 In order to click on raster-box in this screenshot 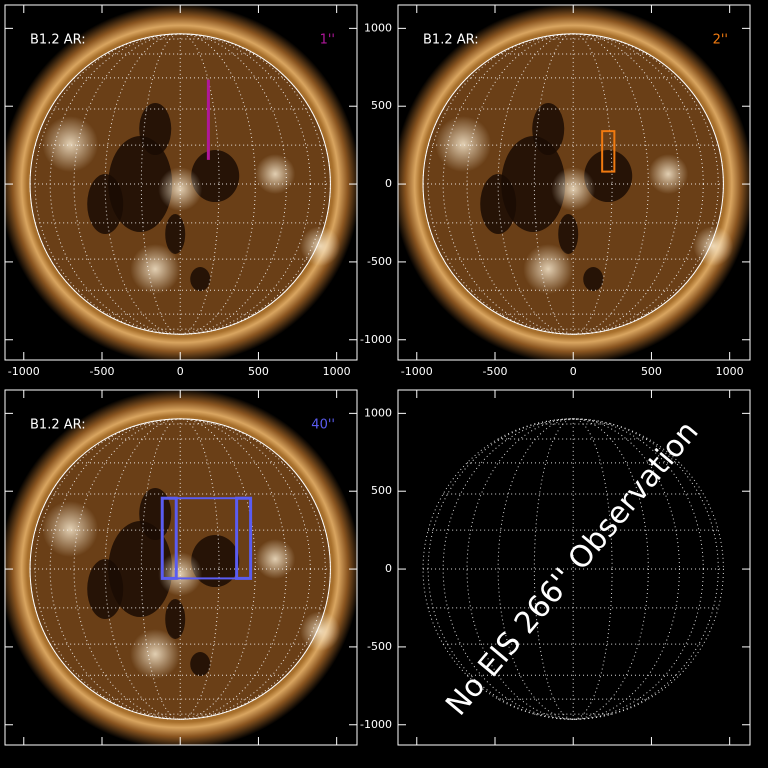, I will do `click(608, 151)`.